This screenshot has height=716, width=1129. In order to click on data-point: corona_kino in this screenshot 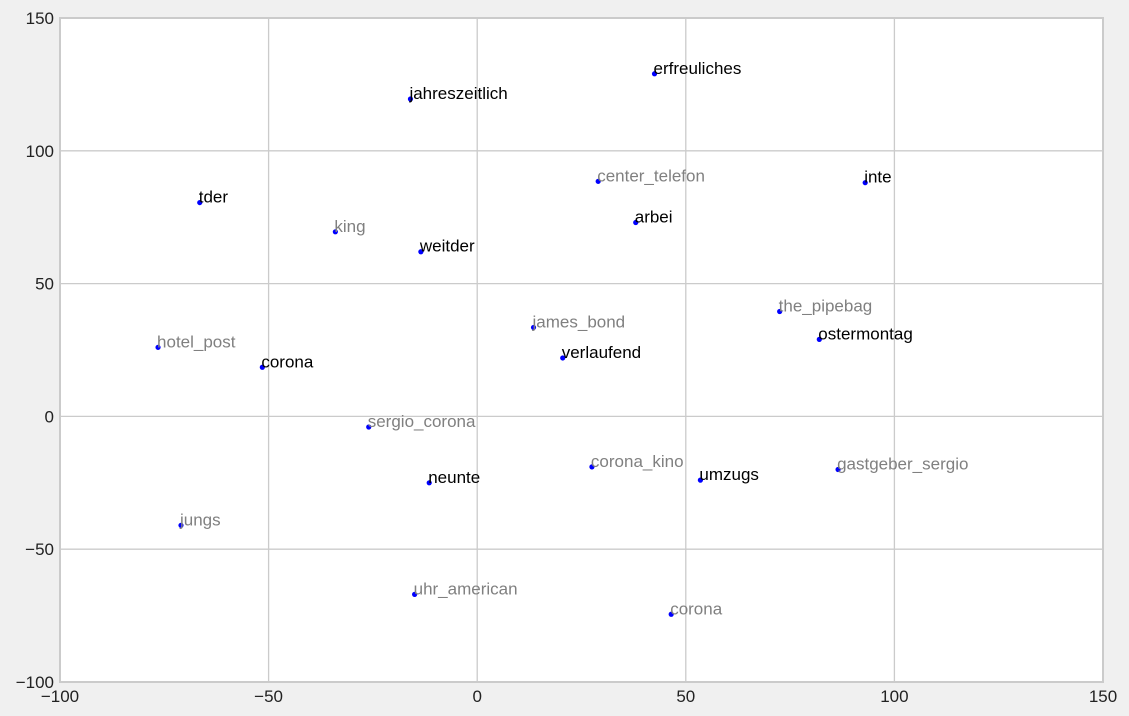, I will do `click(636, 461)`.